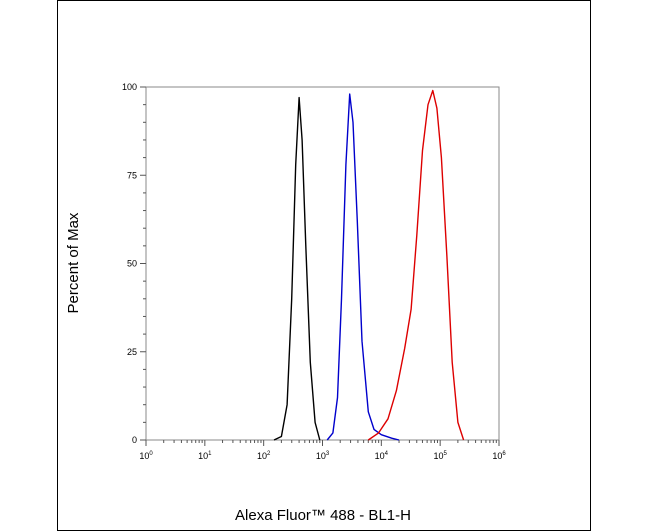  I want to click on y-tick-label: 50, so click(132, 264).